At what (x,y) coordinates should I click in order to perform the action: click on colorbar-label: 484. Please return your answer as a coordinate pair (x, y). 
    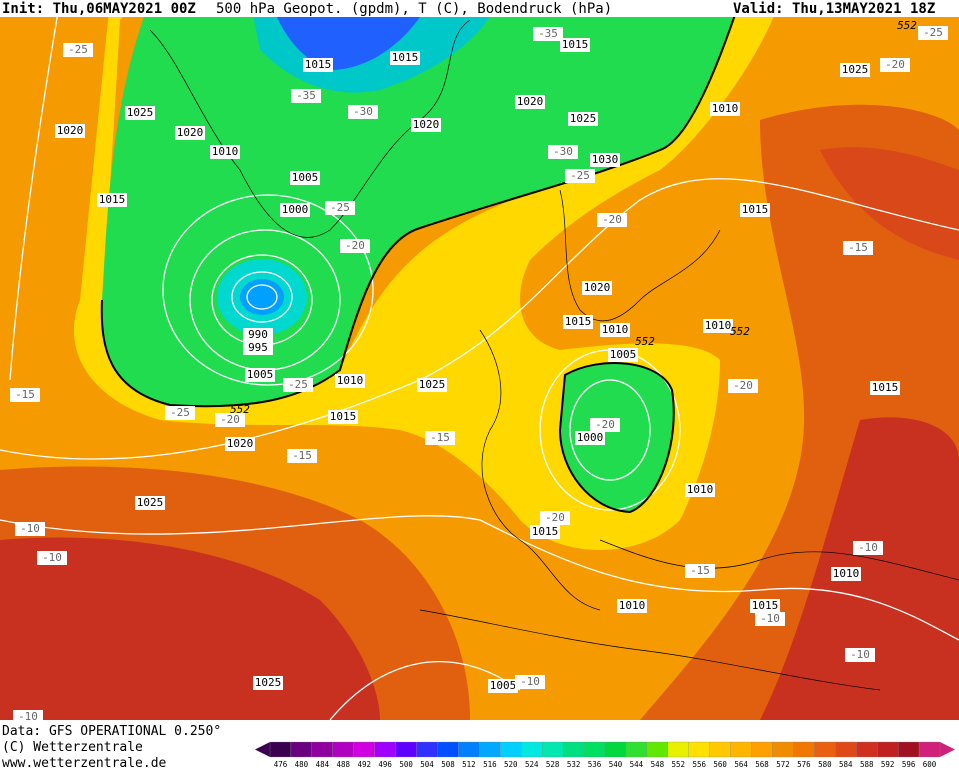
    Looking at the image, I should click on (323, 764).